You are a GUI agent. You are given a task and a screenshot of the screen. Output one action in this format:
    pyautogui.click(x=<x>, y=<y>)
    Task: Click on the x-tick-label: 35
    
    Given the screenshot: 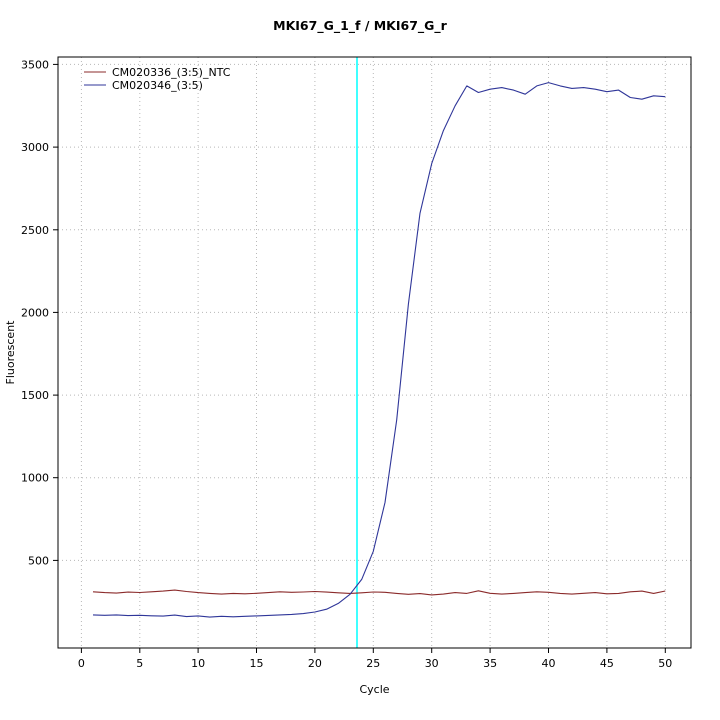 What is the action you would take?
    pyautogui.click(x=490, y=663)
    